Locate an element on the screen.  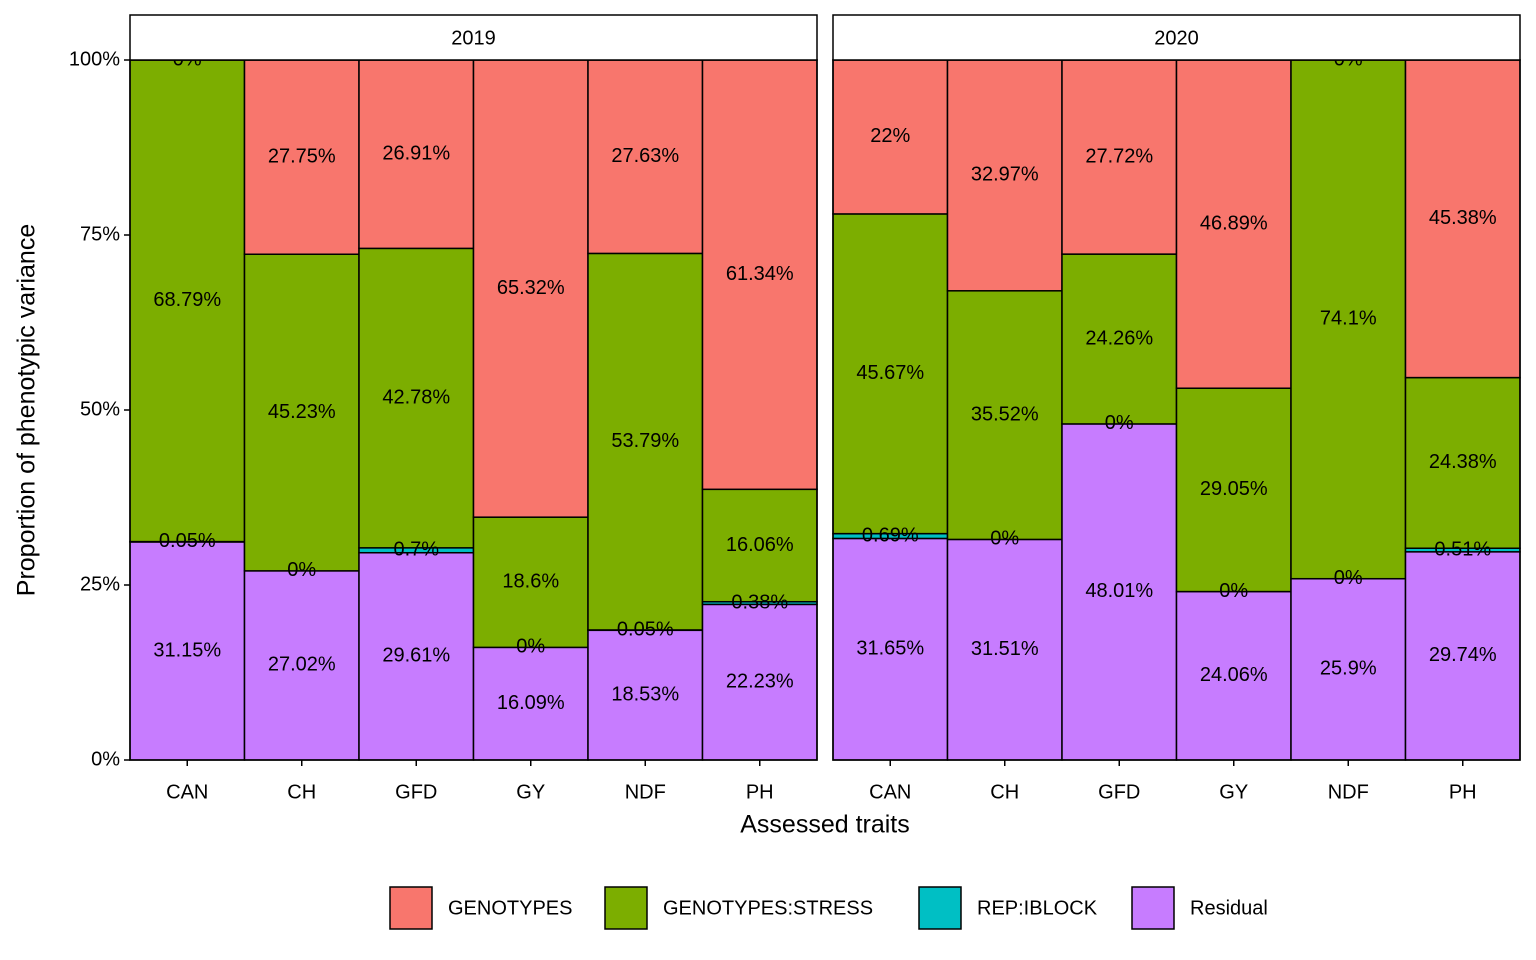
value-label: 45.23% is located at coordinates (302, 412).